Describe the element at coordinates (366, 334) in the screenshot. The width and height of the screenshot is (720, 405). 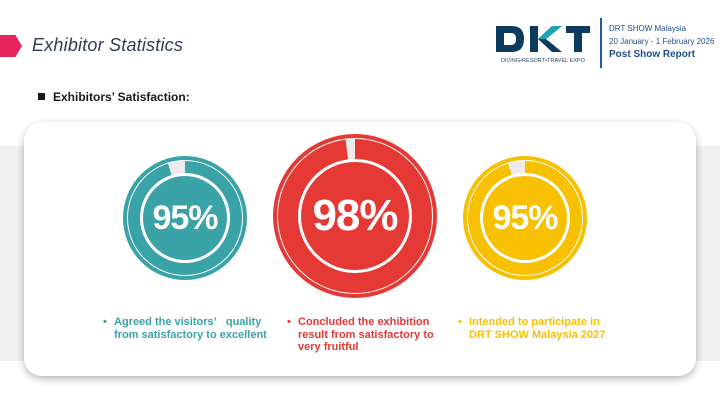
I see `caption-line: result from satisfactory to` at that location.